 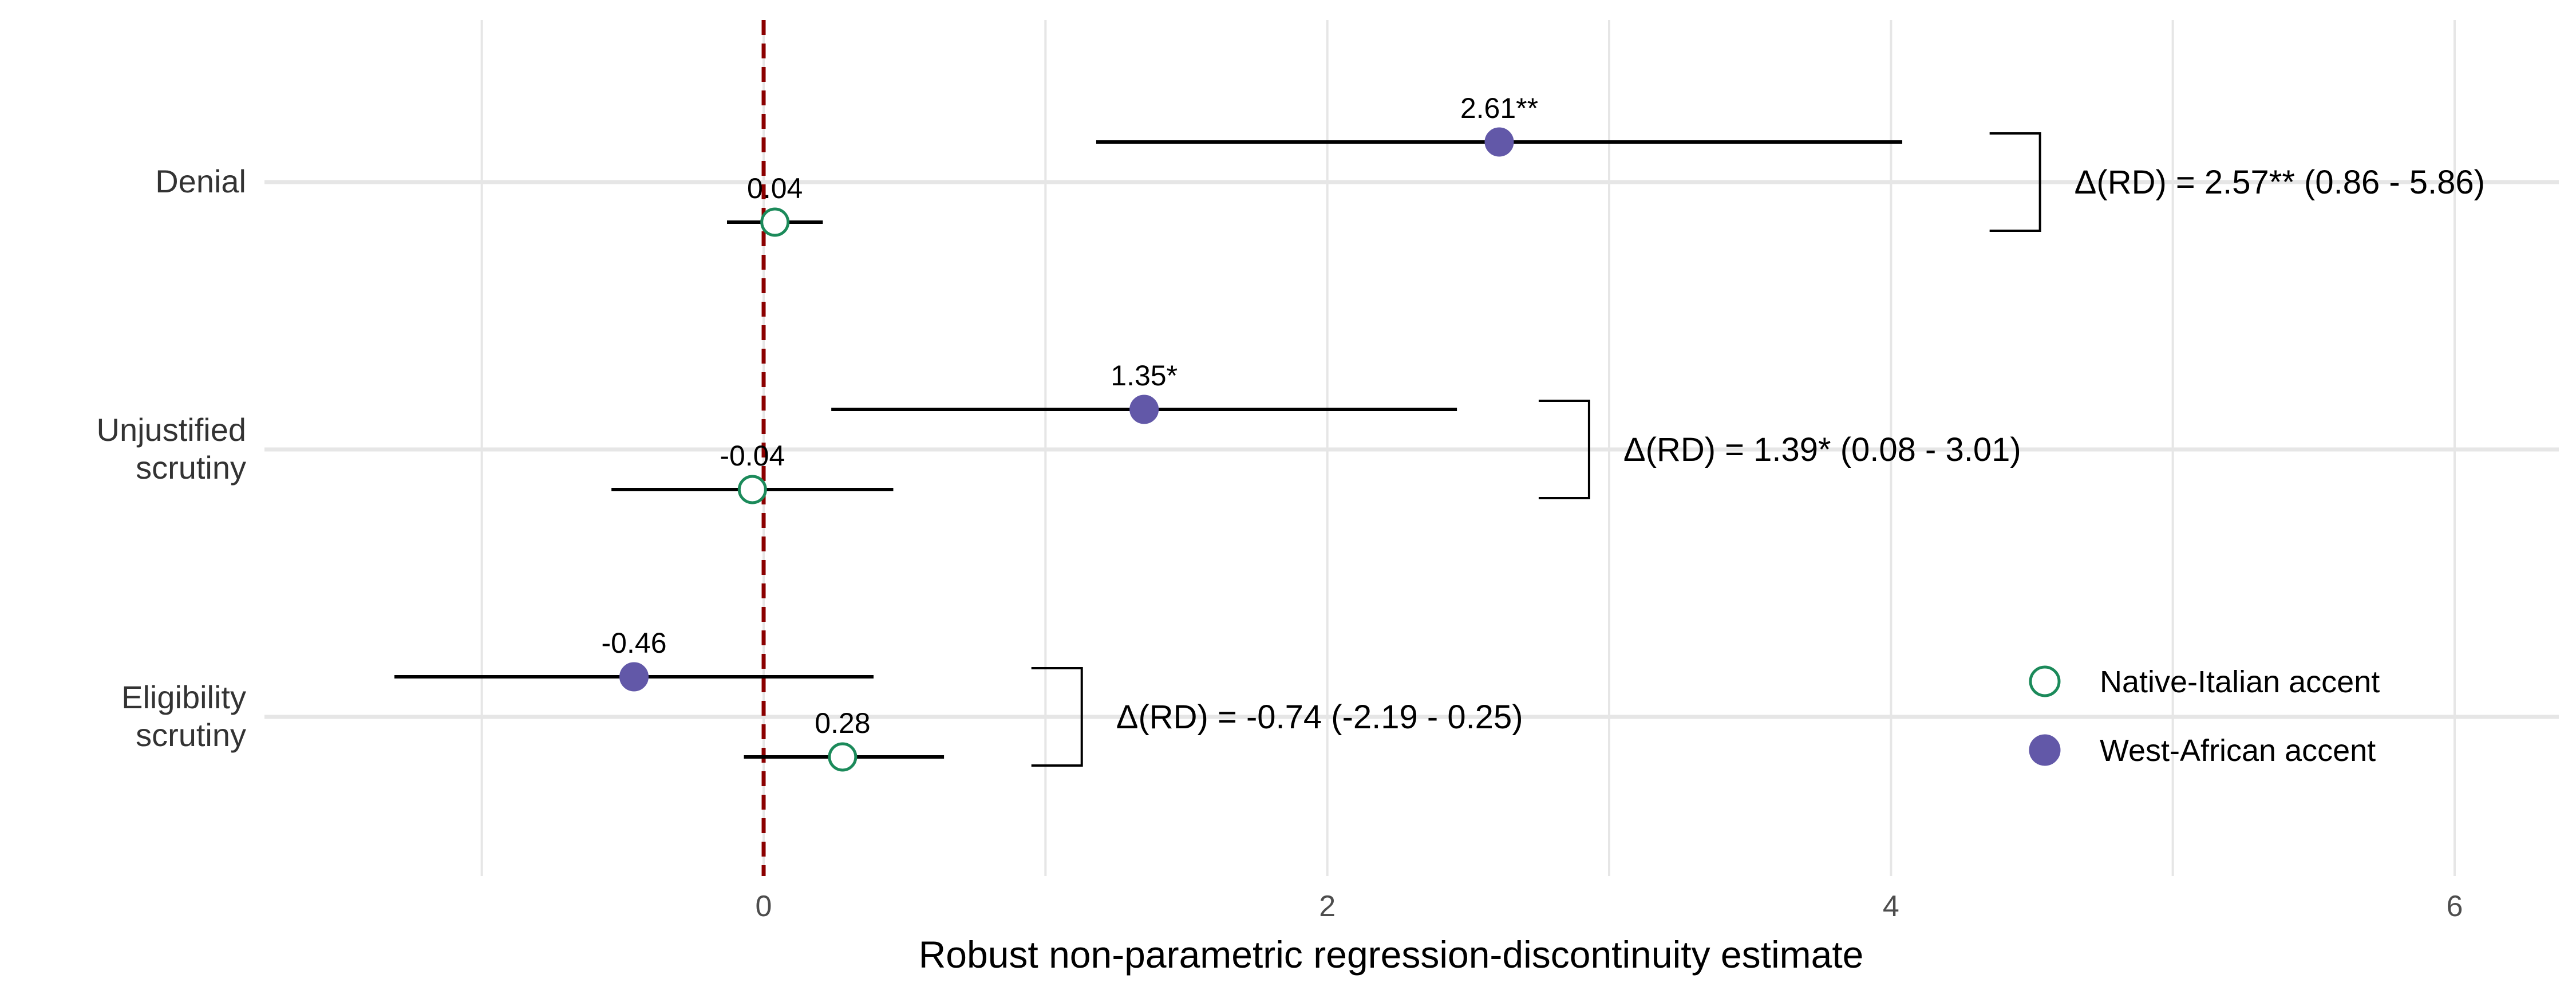 What do you see at coordinates (752, 456) in the screenshot?
I see `point-label: -0.04` at bounding box center [752, 456].